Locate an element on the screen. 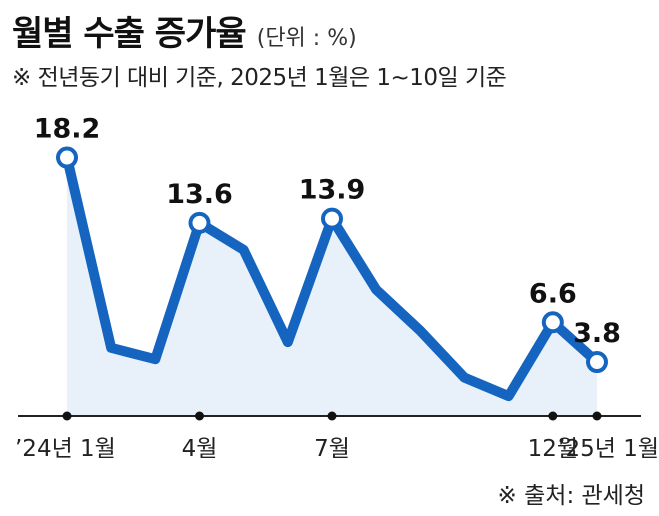 This screenshot has height=516, width=659. data-label-13: 3.8 is located at coordinates (597, 333).